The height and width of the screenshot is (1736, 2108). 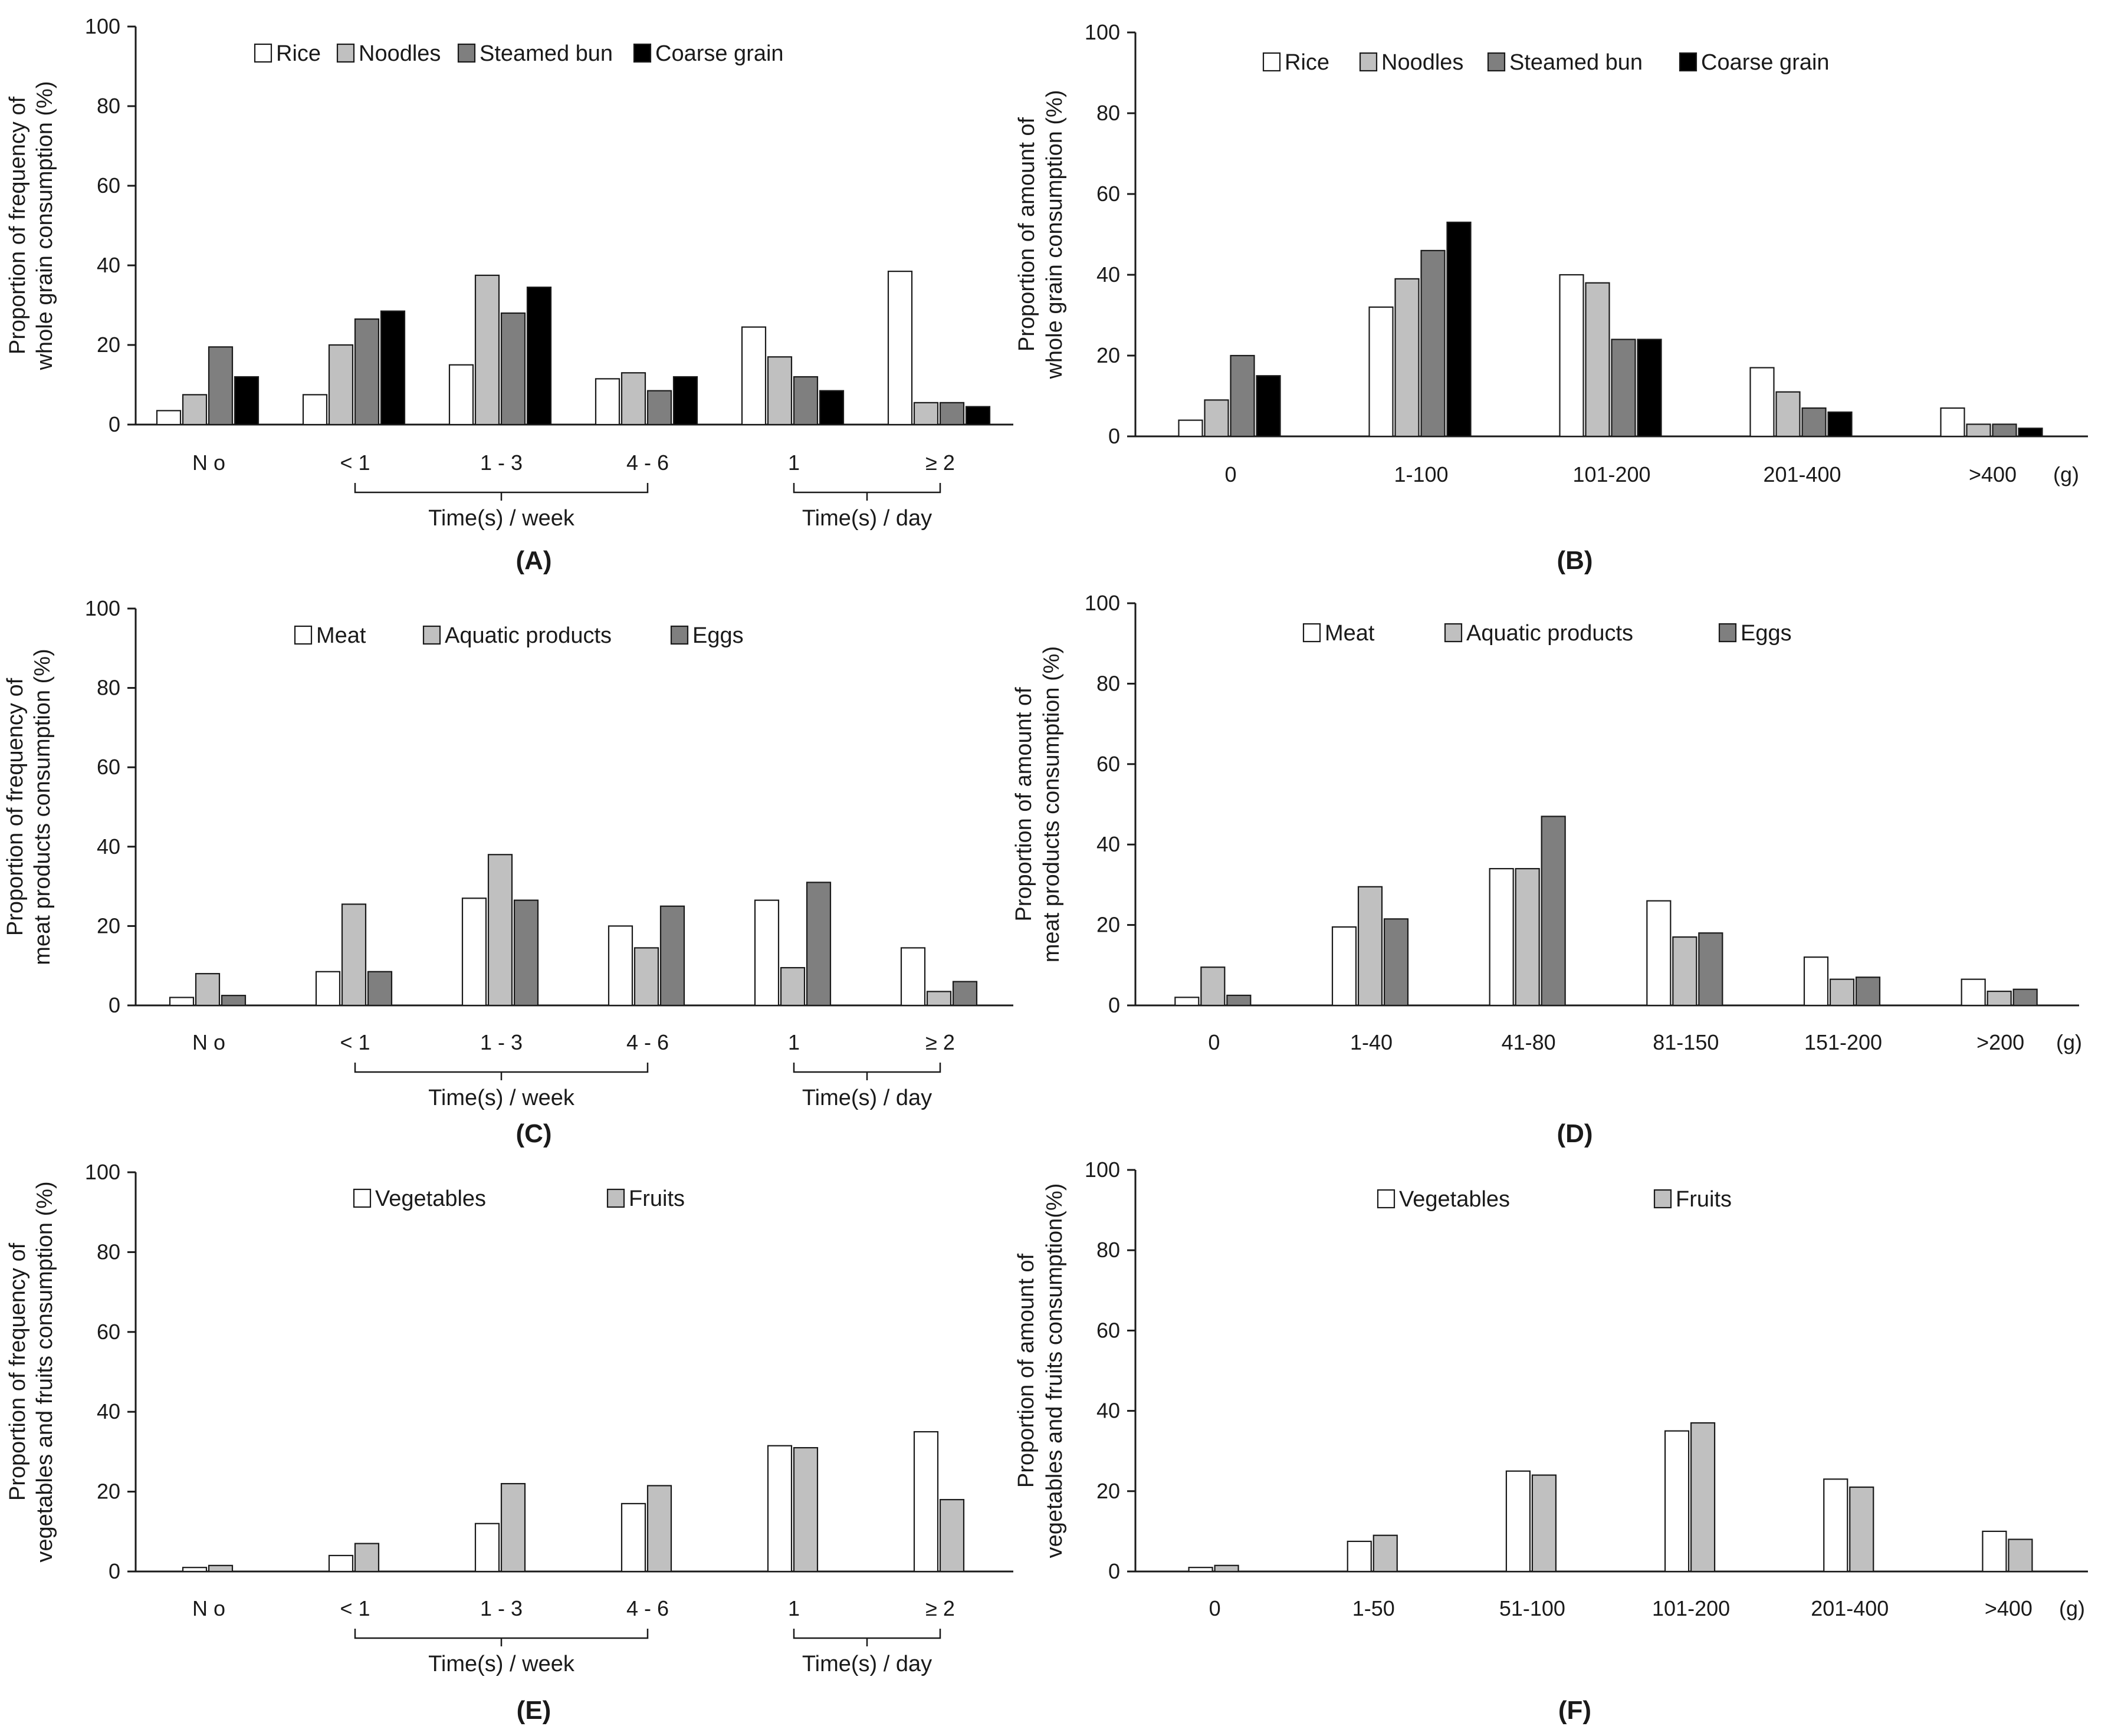 What do you see at coordinates (355, 1042) in the screenshot?
I see `x-tick-label: < 1` at bounding box center [355, 1042].